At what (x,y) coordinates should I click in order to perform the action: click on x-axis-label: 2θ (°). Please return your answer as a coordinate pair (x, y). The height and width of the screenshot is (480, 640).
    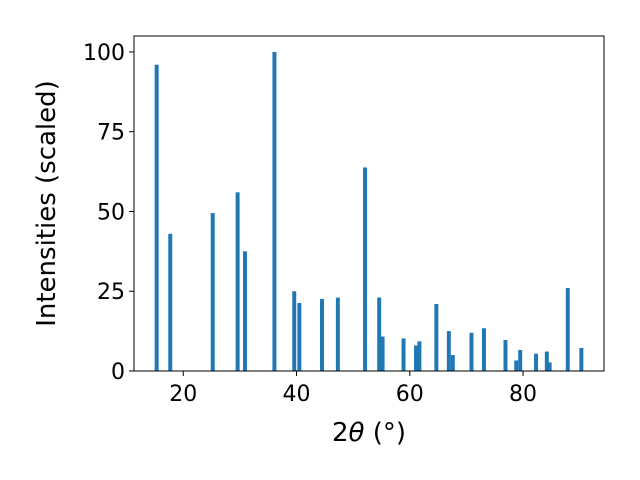
    Looking at the image, I should click on (369, 433).